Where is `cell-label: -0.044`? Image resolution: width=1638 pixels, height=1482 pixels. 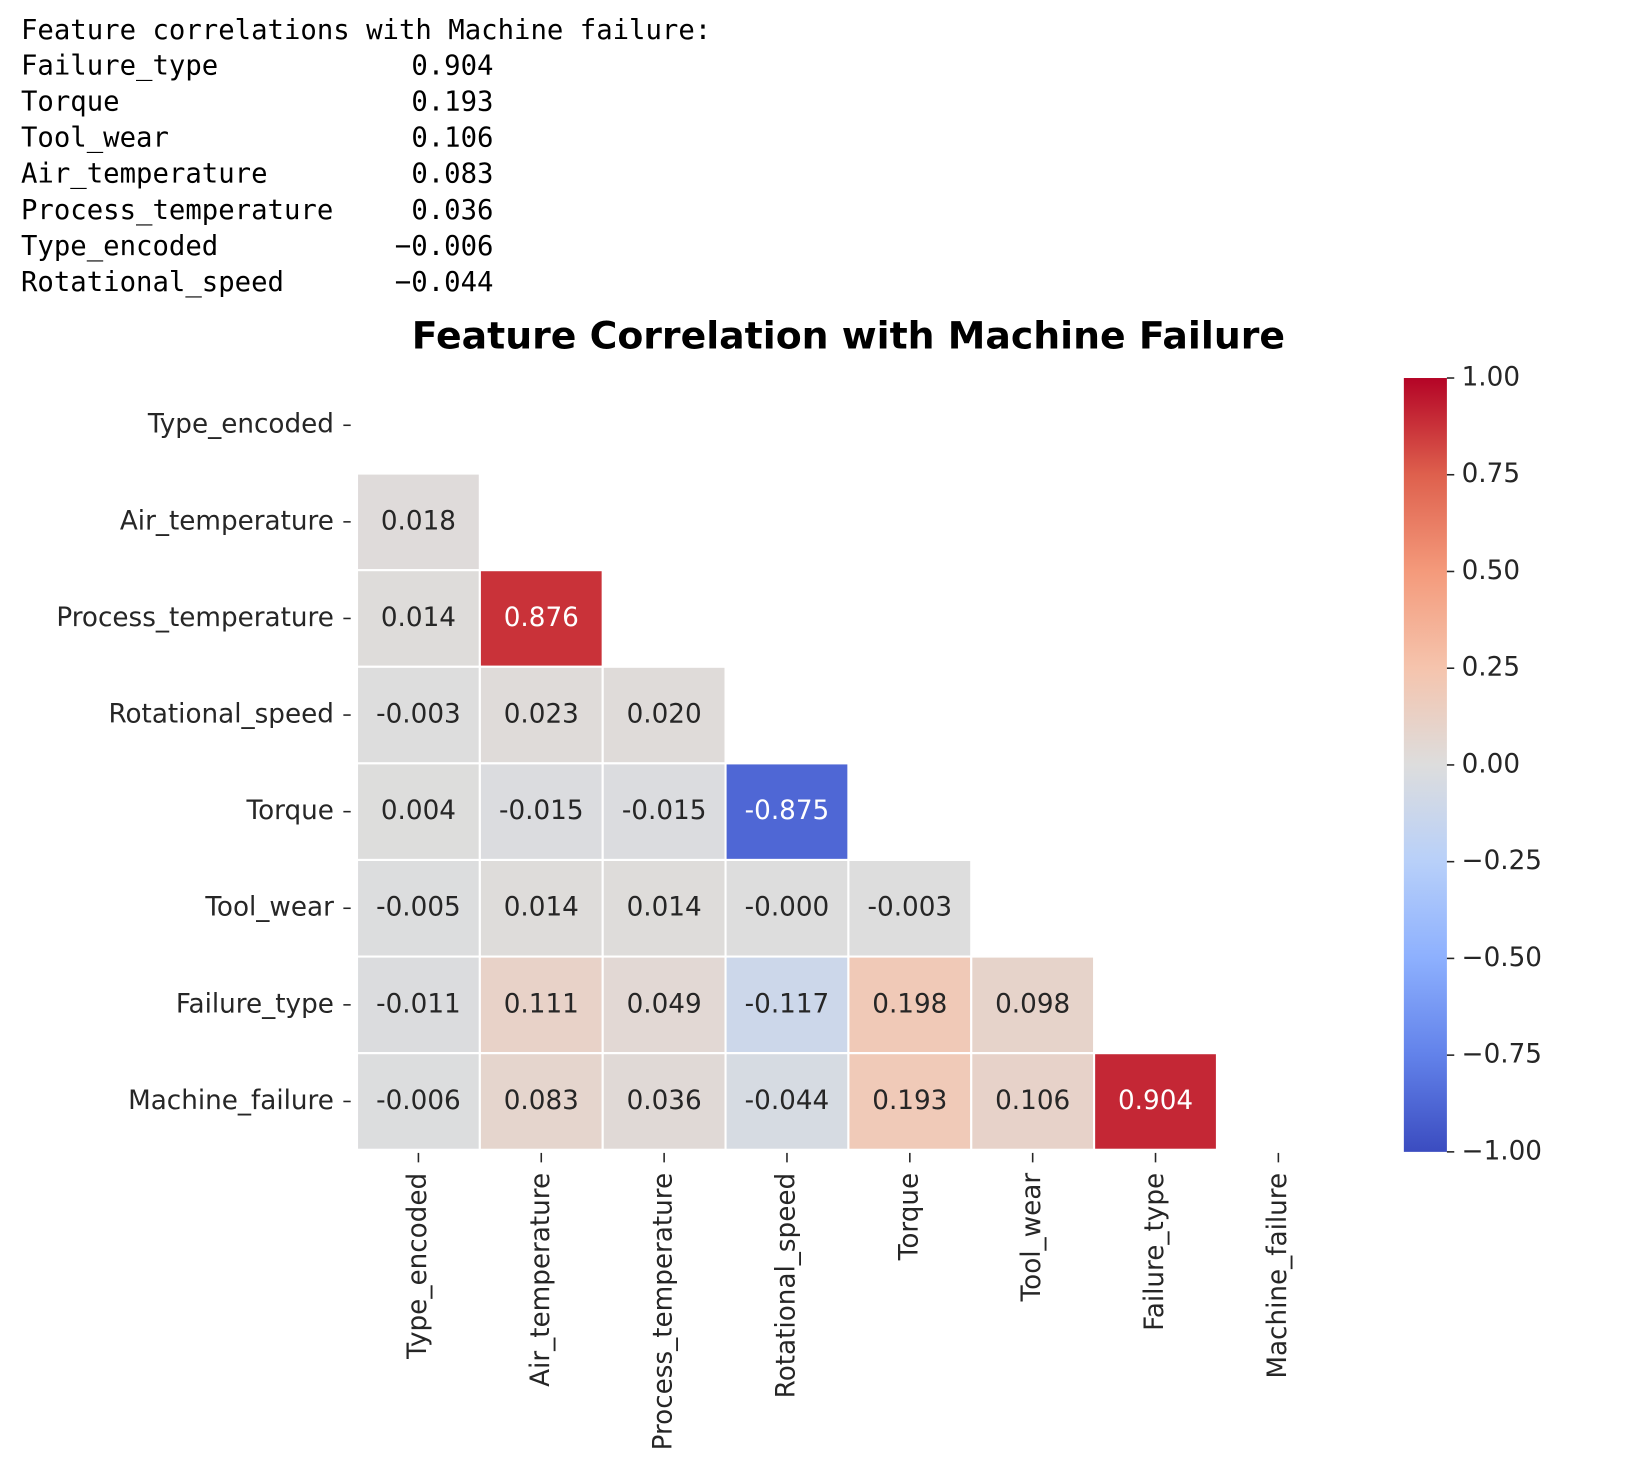 cell-label: -0.044 is located at coordinates (787, 1101).